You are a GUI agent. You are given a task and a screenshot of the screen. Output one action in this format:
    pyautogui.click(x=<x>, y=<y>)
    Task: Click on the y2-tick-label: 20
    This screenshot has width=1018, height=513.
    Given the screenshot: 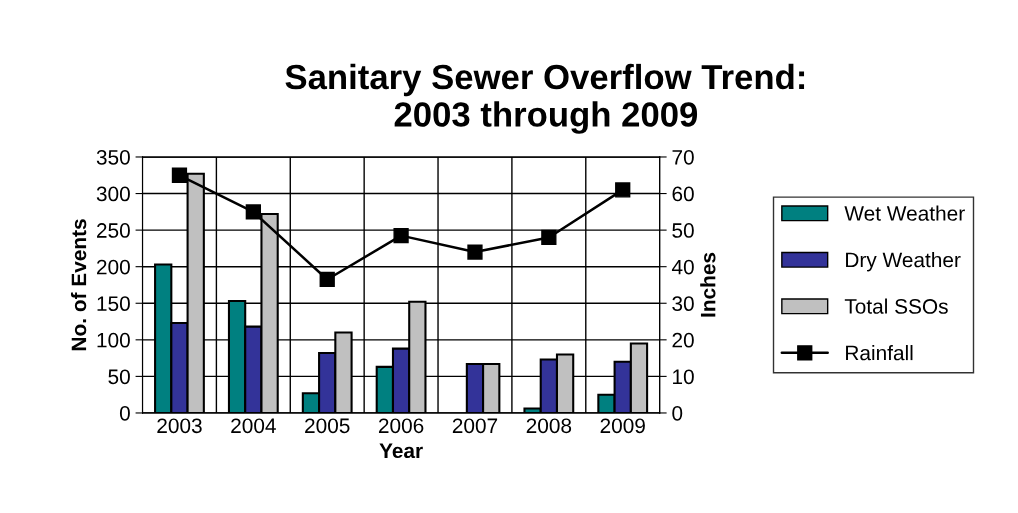 What is the action you would take?
    pyautogui.click(x=683, y=340)
    